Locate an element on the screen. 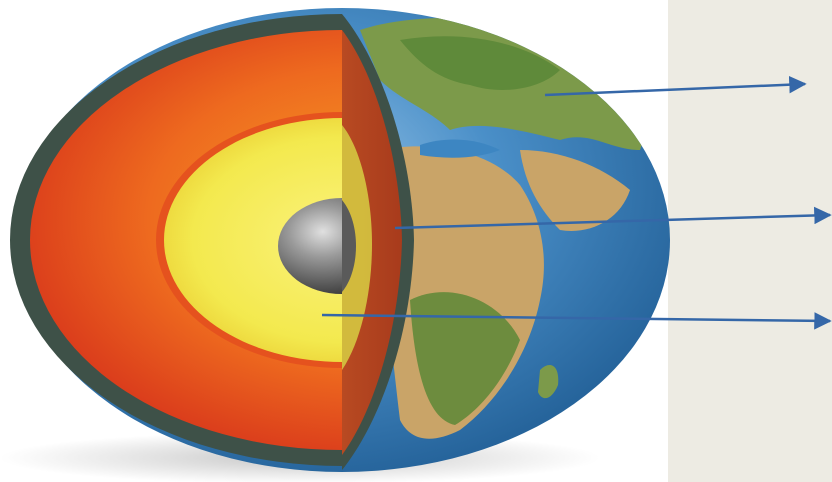  pointer-arrow-mantle is located at coordinates (613, 218).